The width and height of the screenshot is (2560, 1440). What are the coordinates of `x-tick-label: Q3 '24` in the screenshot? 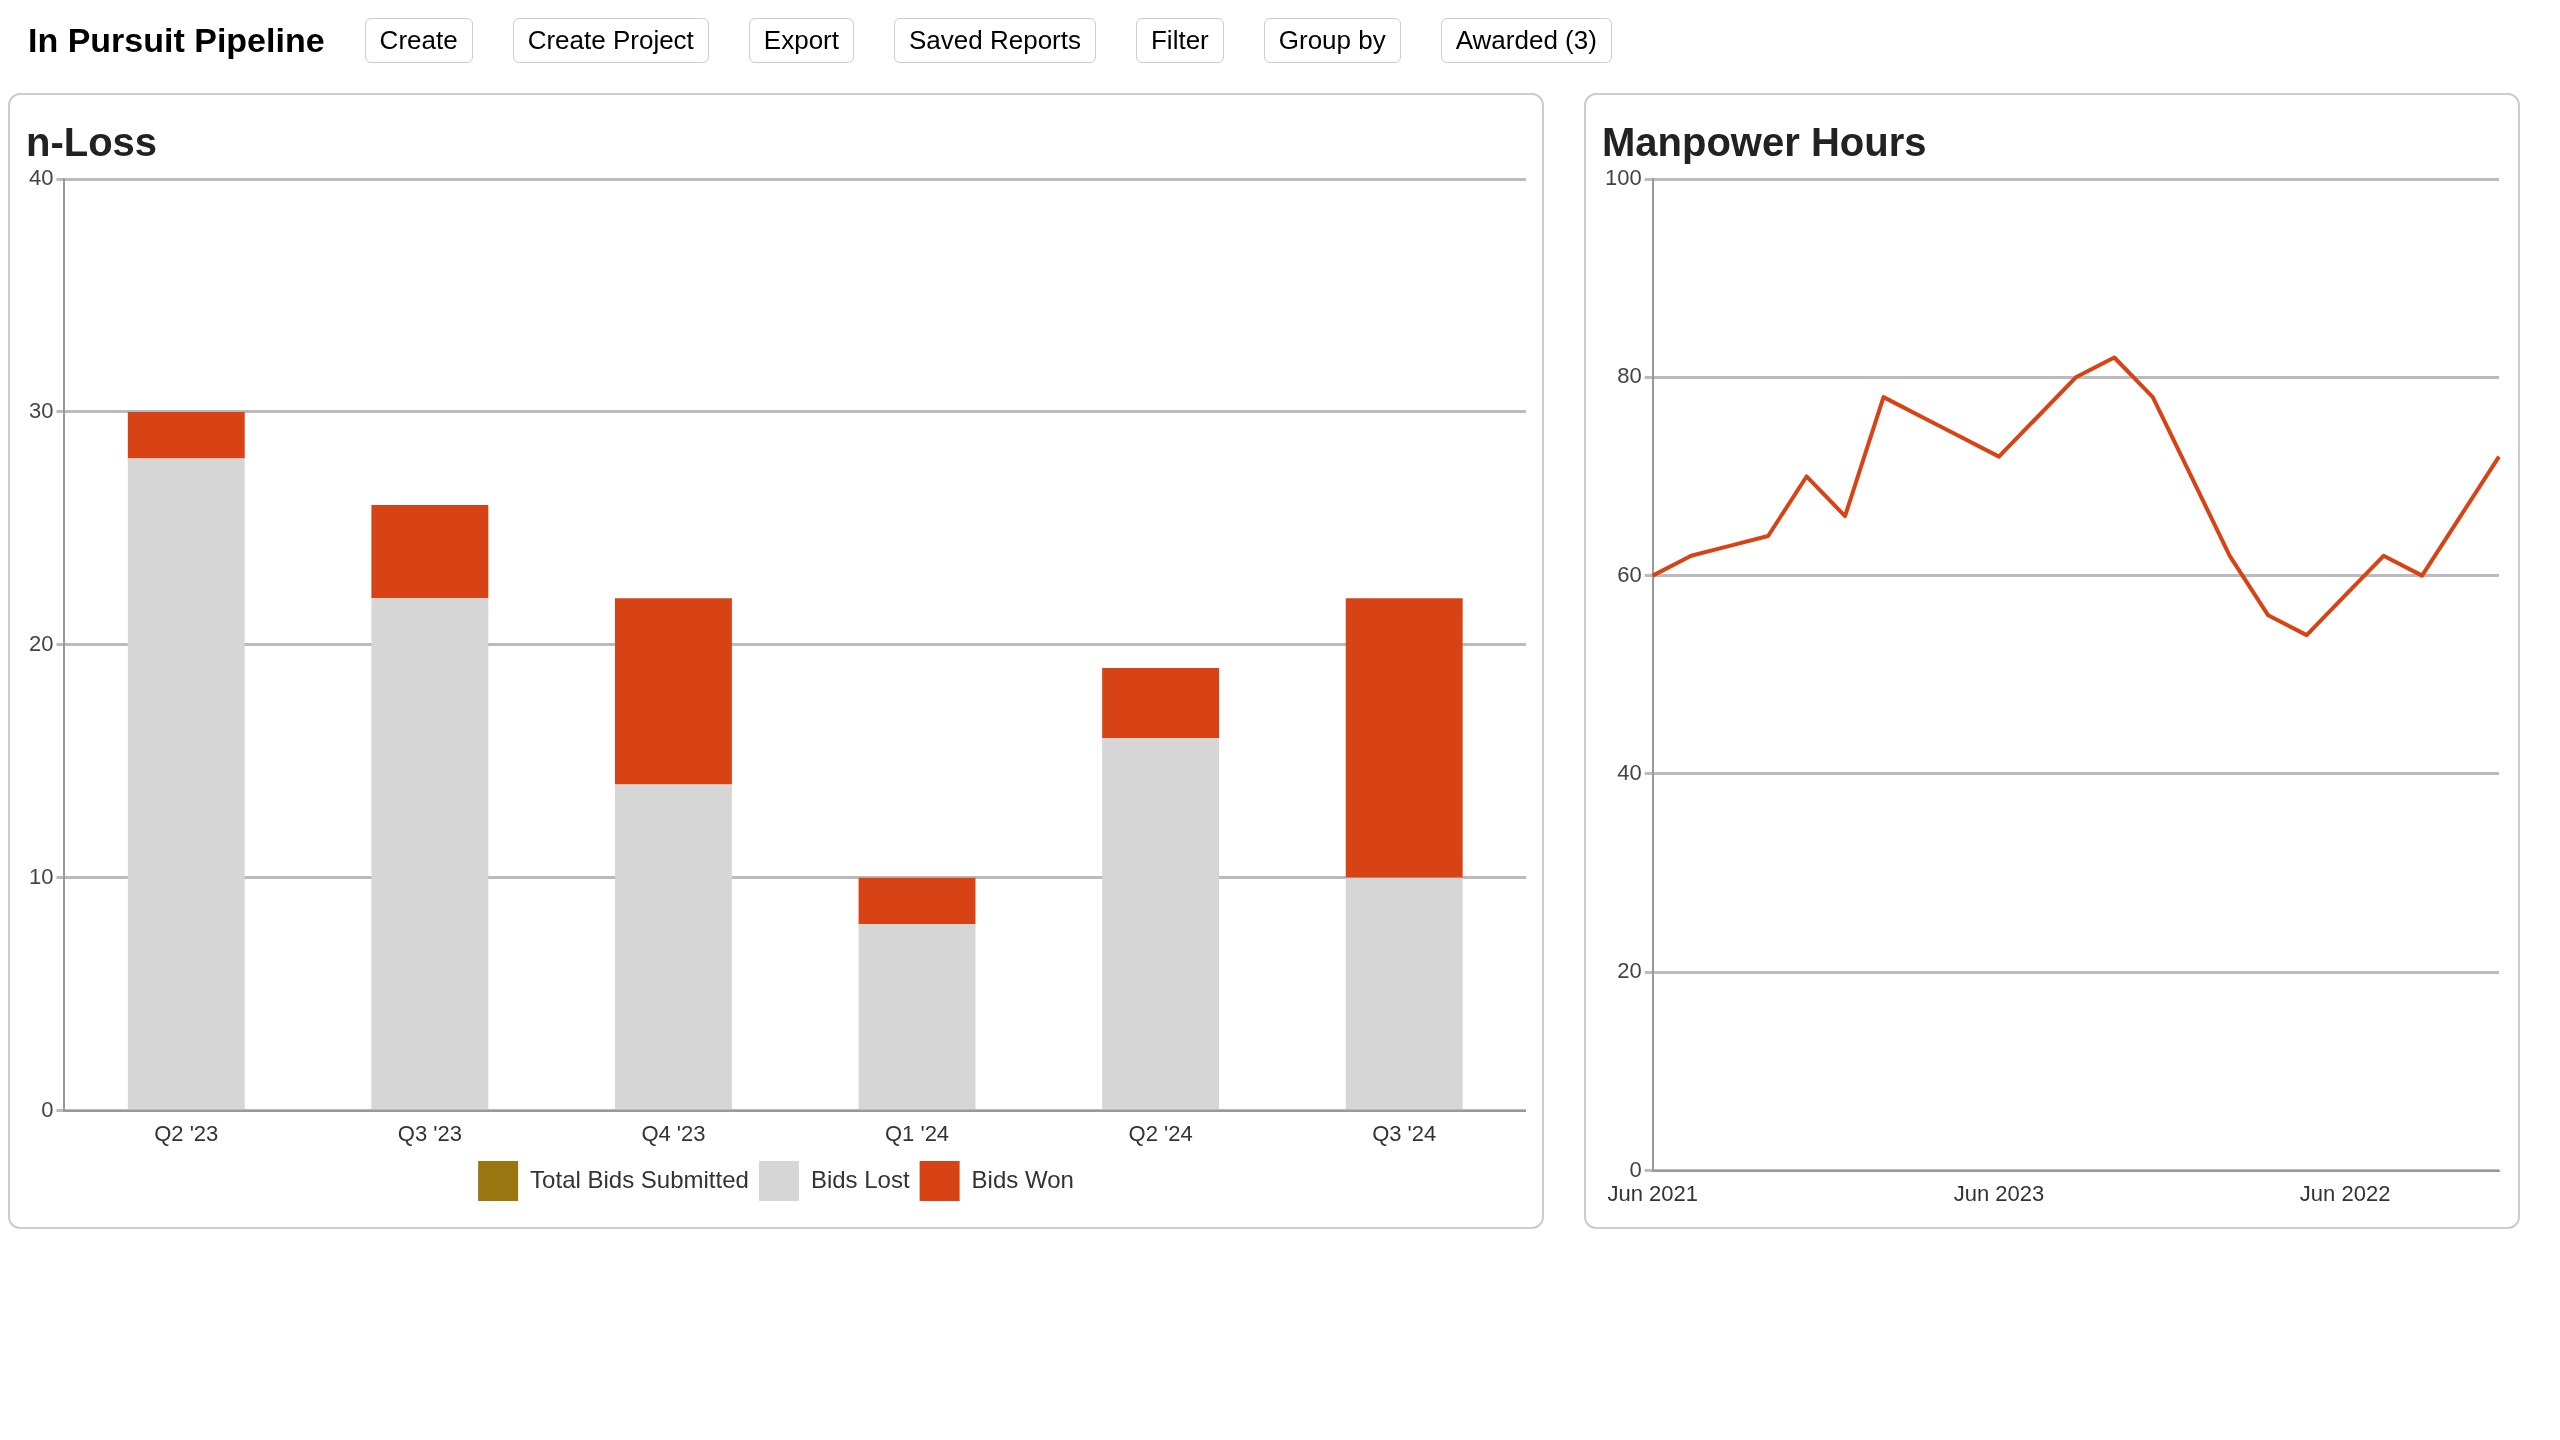 It's located at (1404, 1133).